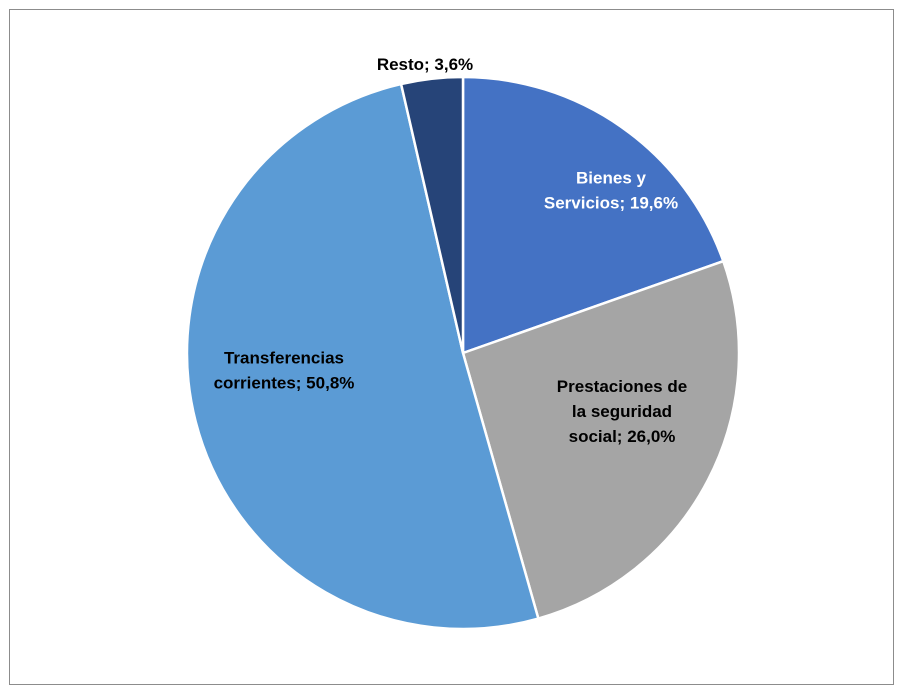 This screenshot has height=696, width=905. I want to click on data-label-2: Prestaciones de la seguridad social; 26,0%, so click(622, 411).